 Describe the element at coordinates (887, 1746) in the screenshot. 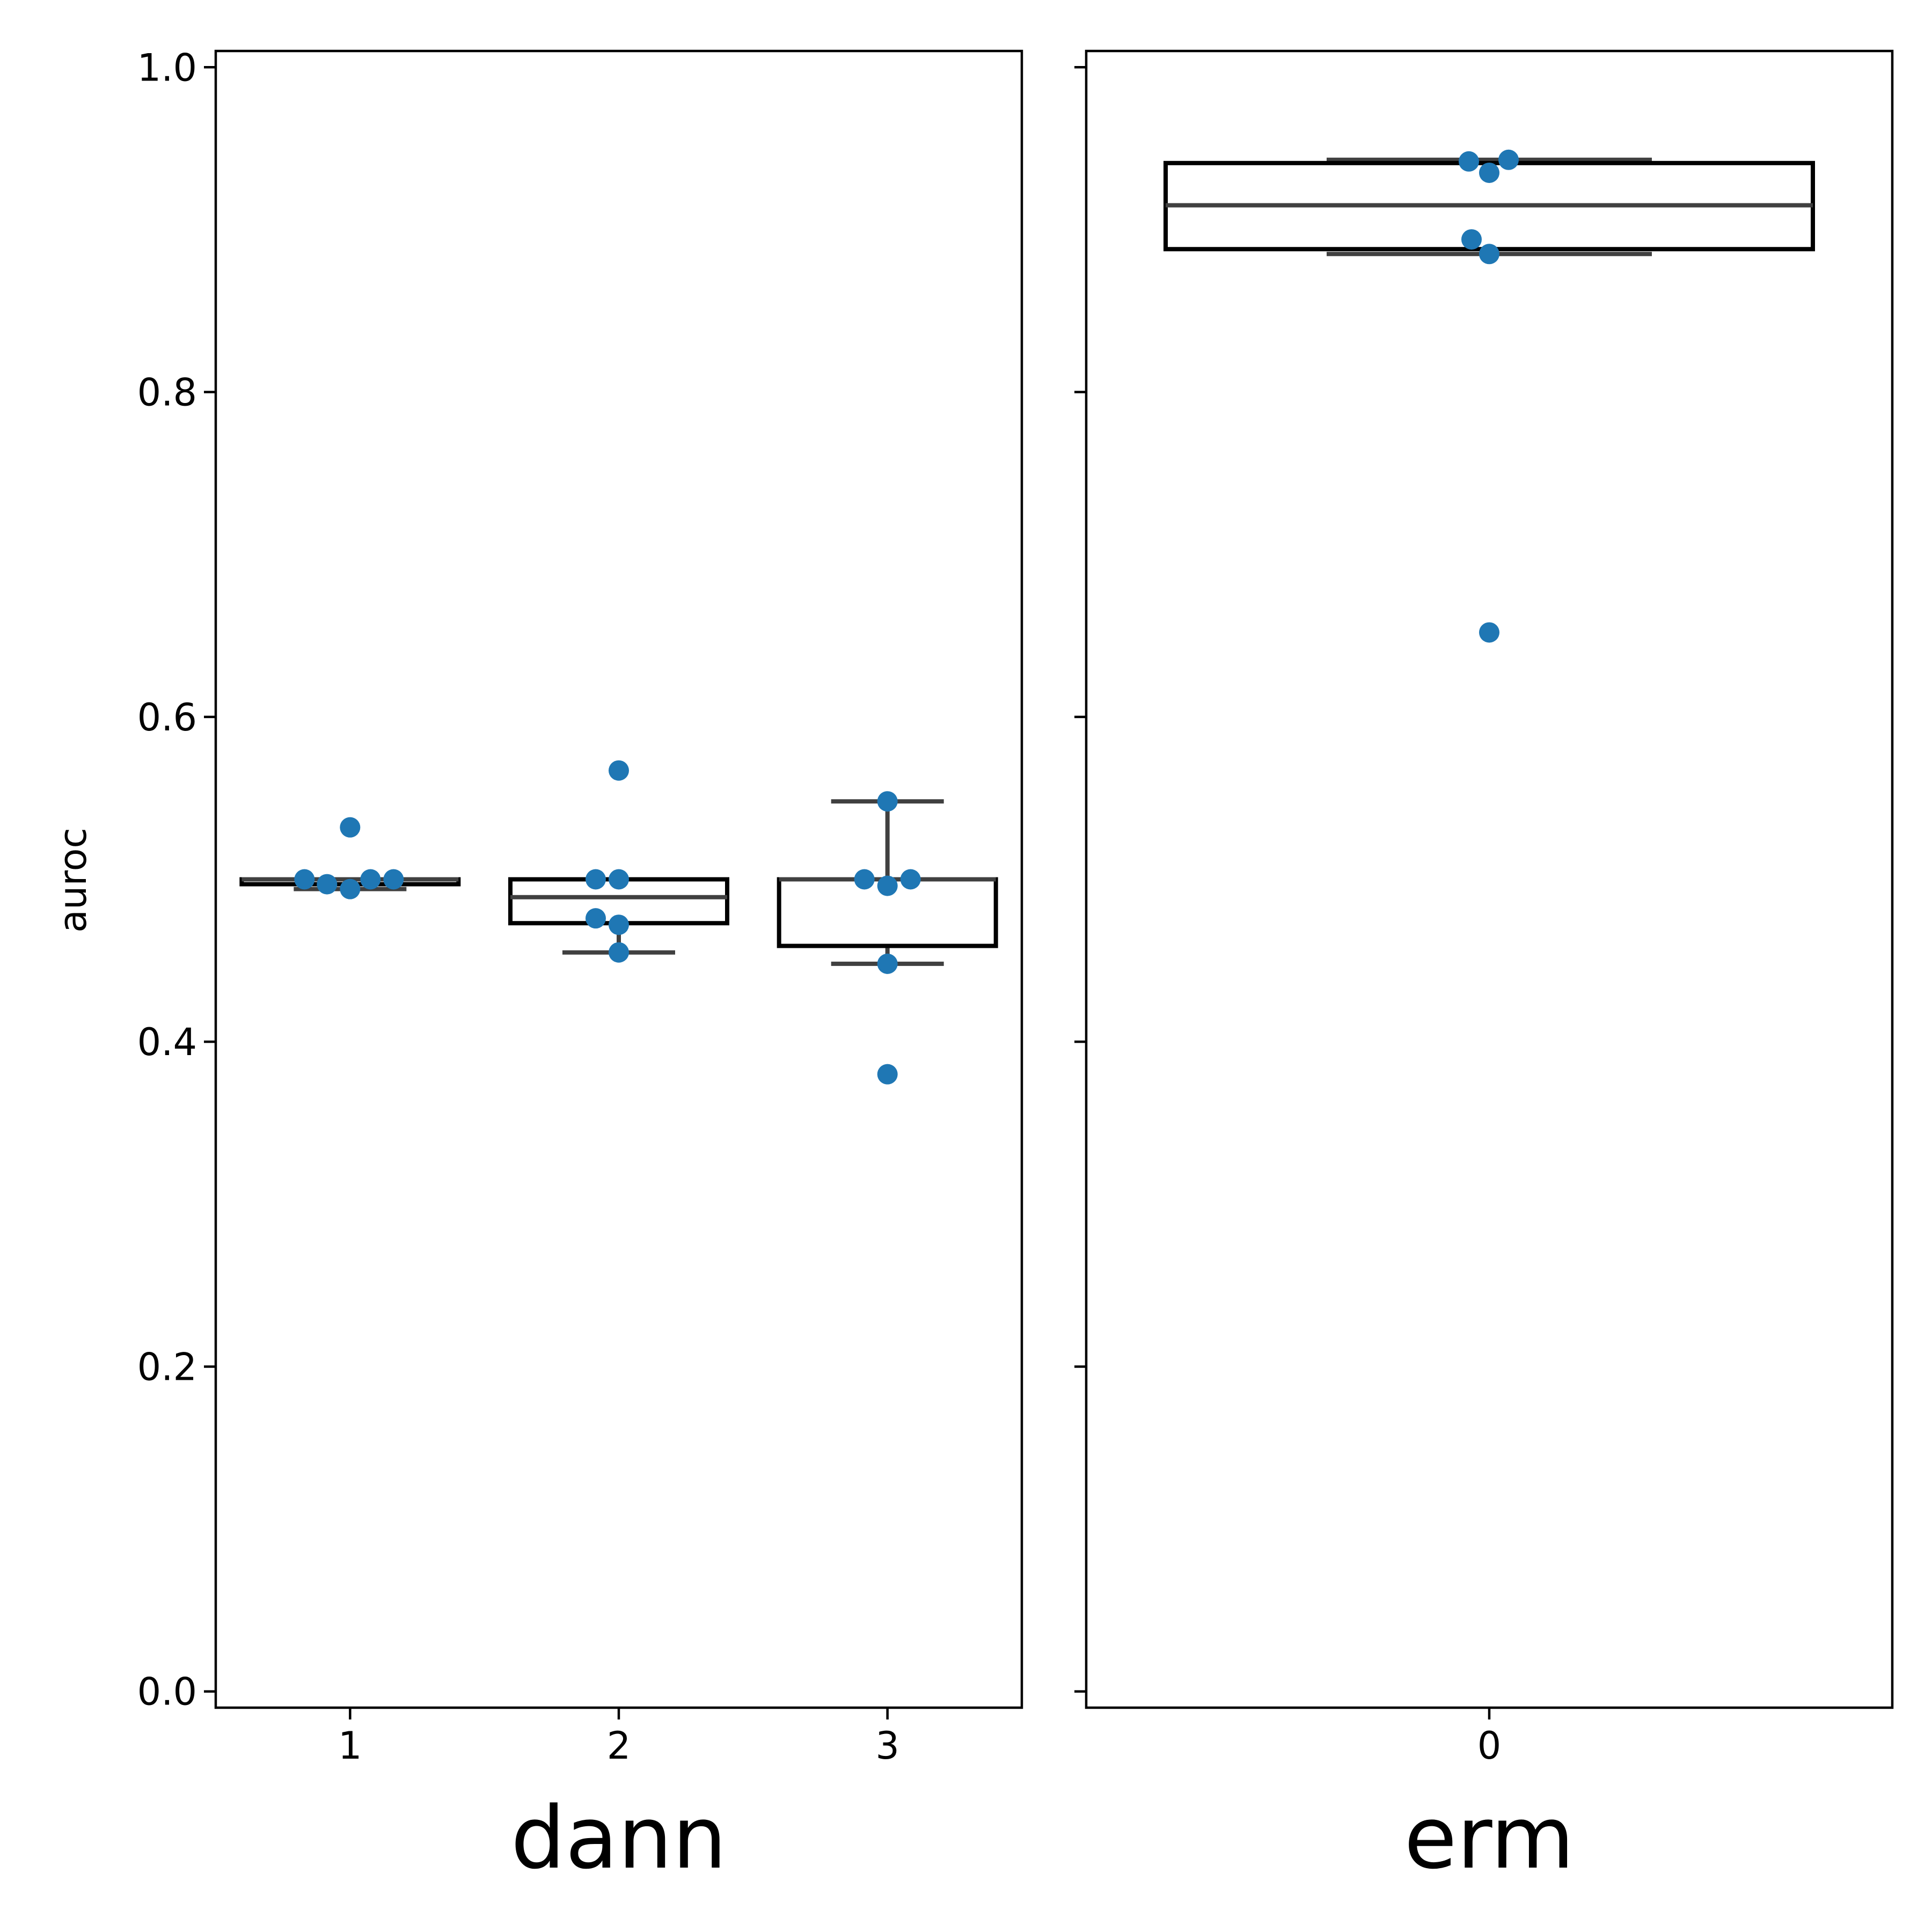

I see `x-tick-label: 3` at that location.